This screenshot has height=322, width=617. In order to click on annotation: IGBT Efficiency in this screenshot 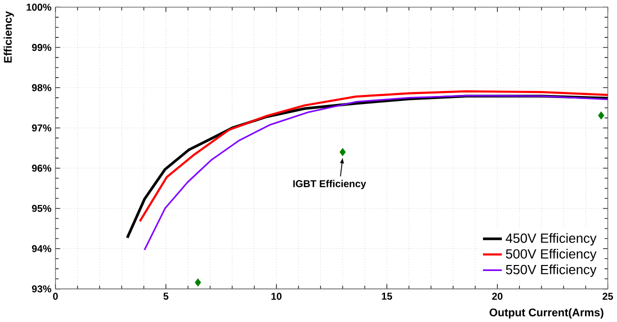, I will do `click(329, 185)`.